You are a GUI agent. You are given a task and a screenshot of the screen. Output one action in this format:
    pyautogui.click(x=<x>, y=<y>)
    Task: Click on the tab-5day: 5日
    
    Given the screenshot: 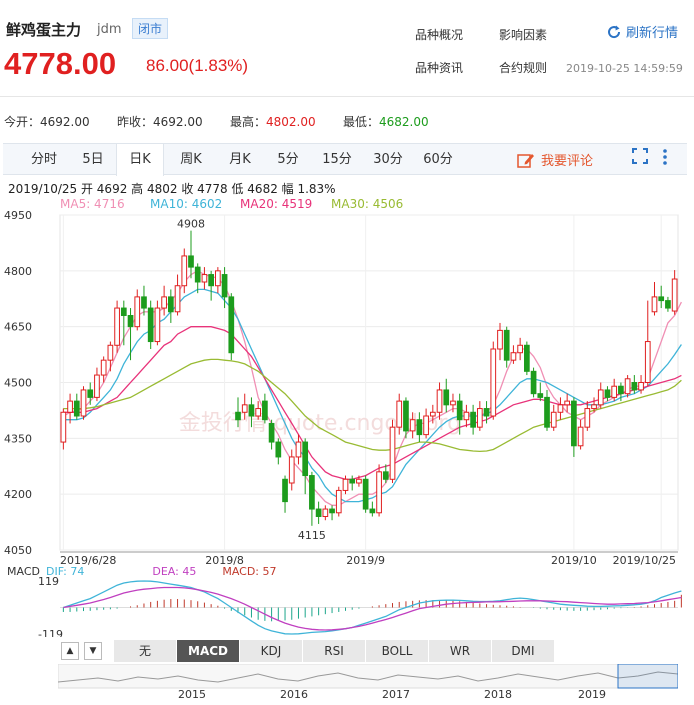 What is the action you would take?
    pyautogui.click(x=93, y=159)
    